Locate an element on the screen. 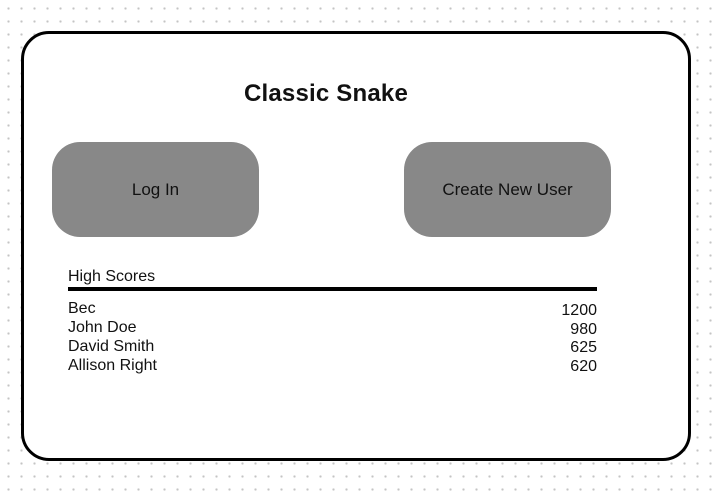 This screenshot has width=715, height=495. score-entry-name: John Doe is located at coordinates (102, 327).